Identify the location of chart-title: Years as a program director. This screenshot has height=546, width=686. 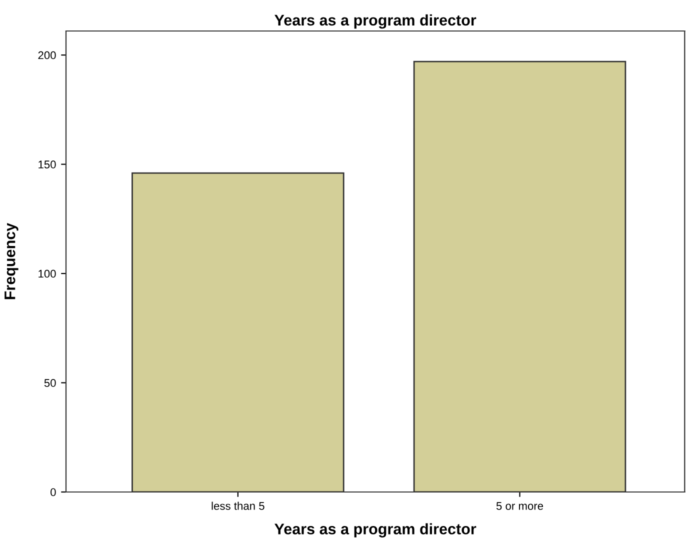
(375, 21).